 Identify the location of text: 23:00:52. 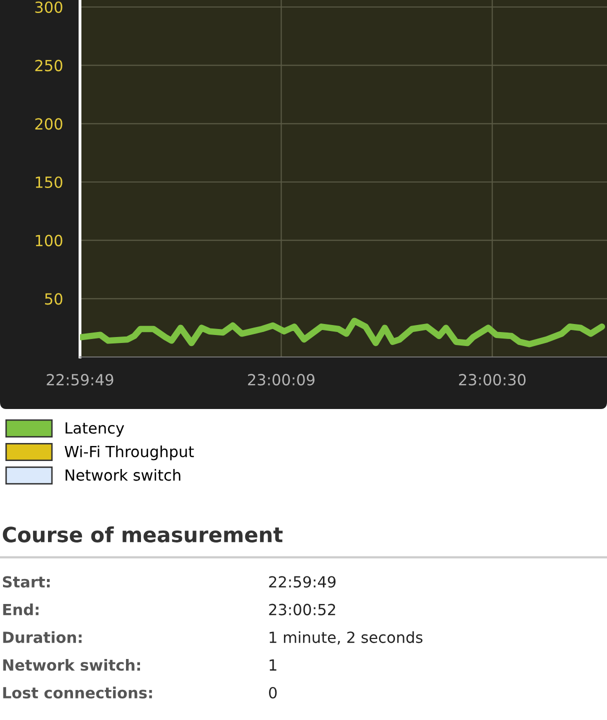
(302, 610).